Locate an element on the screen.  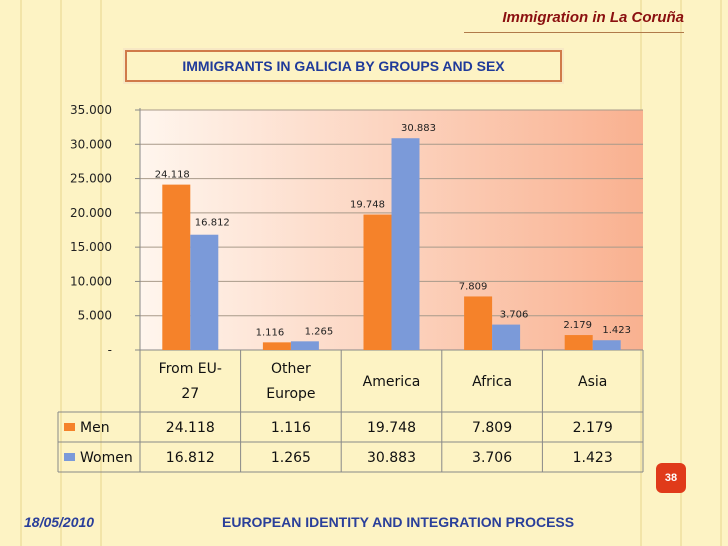
y-tick-label: 20.000 is located at coordinates (91, 213).